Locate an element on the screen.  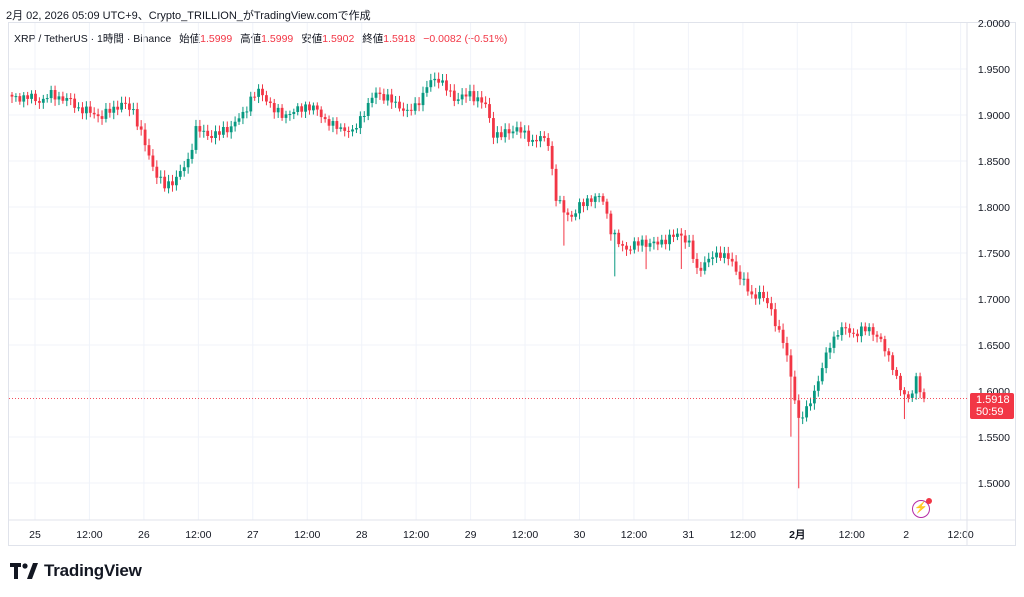
tradingview-logo-text: TradingView is located at coordinates (93, 570).